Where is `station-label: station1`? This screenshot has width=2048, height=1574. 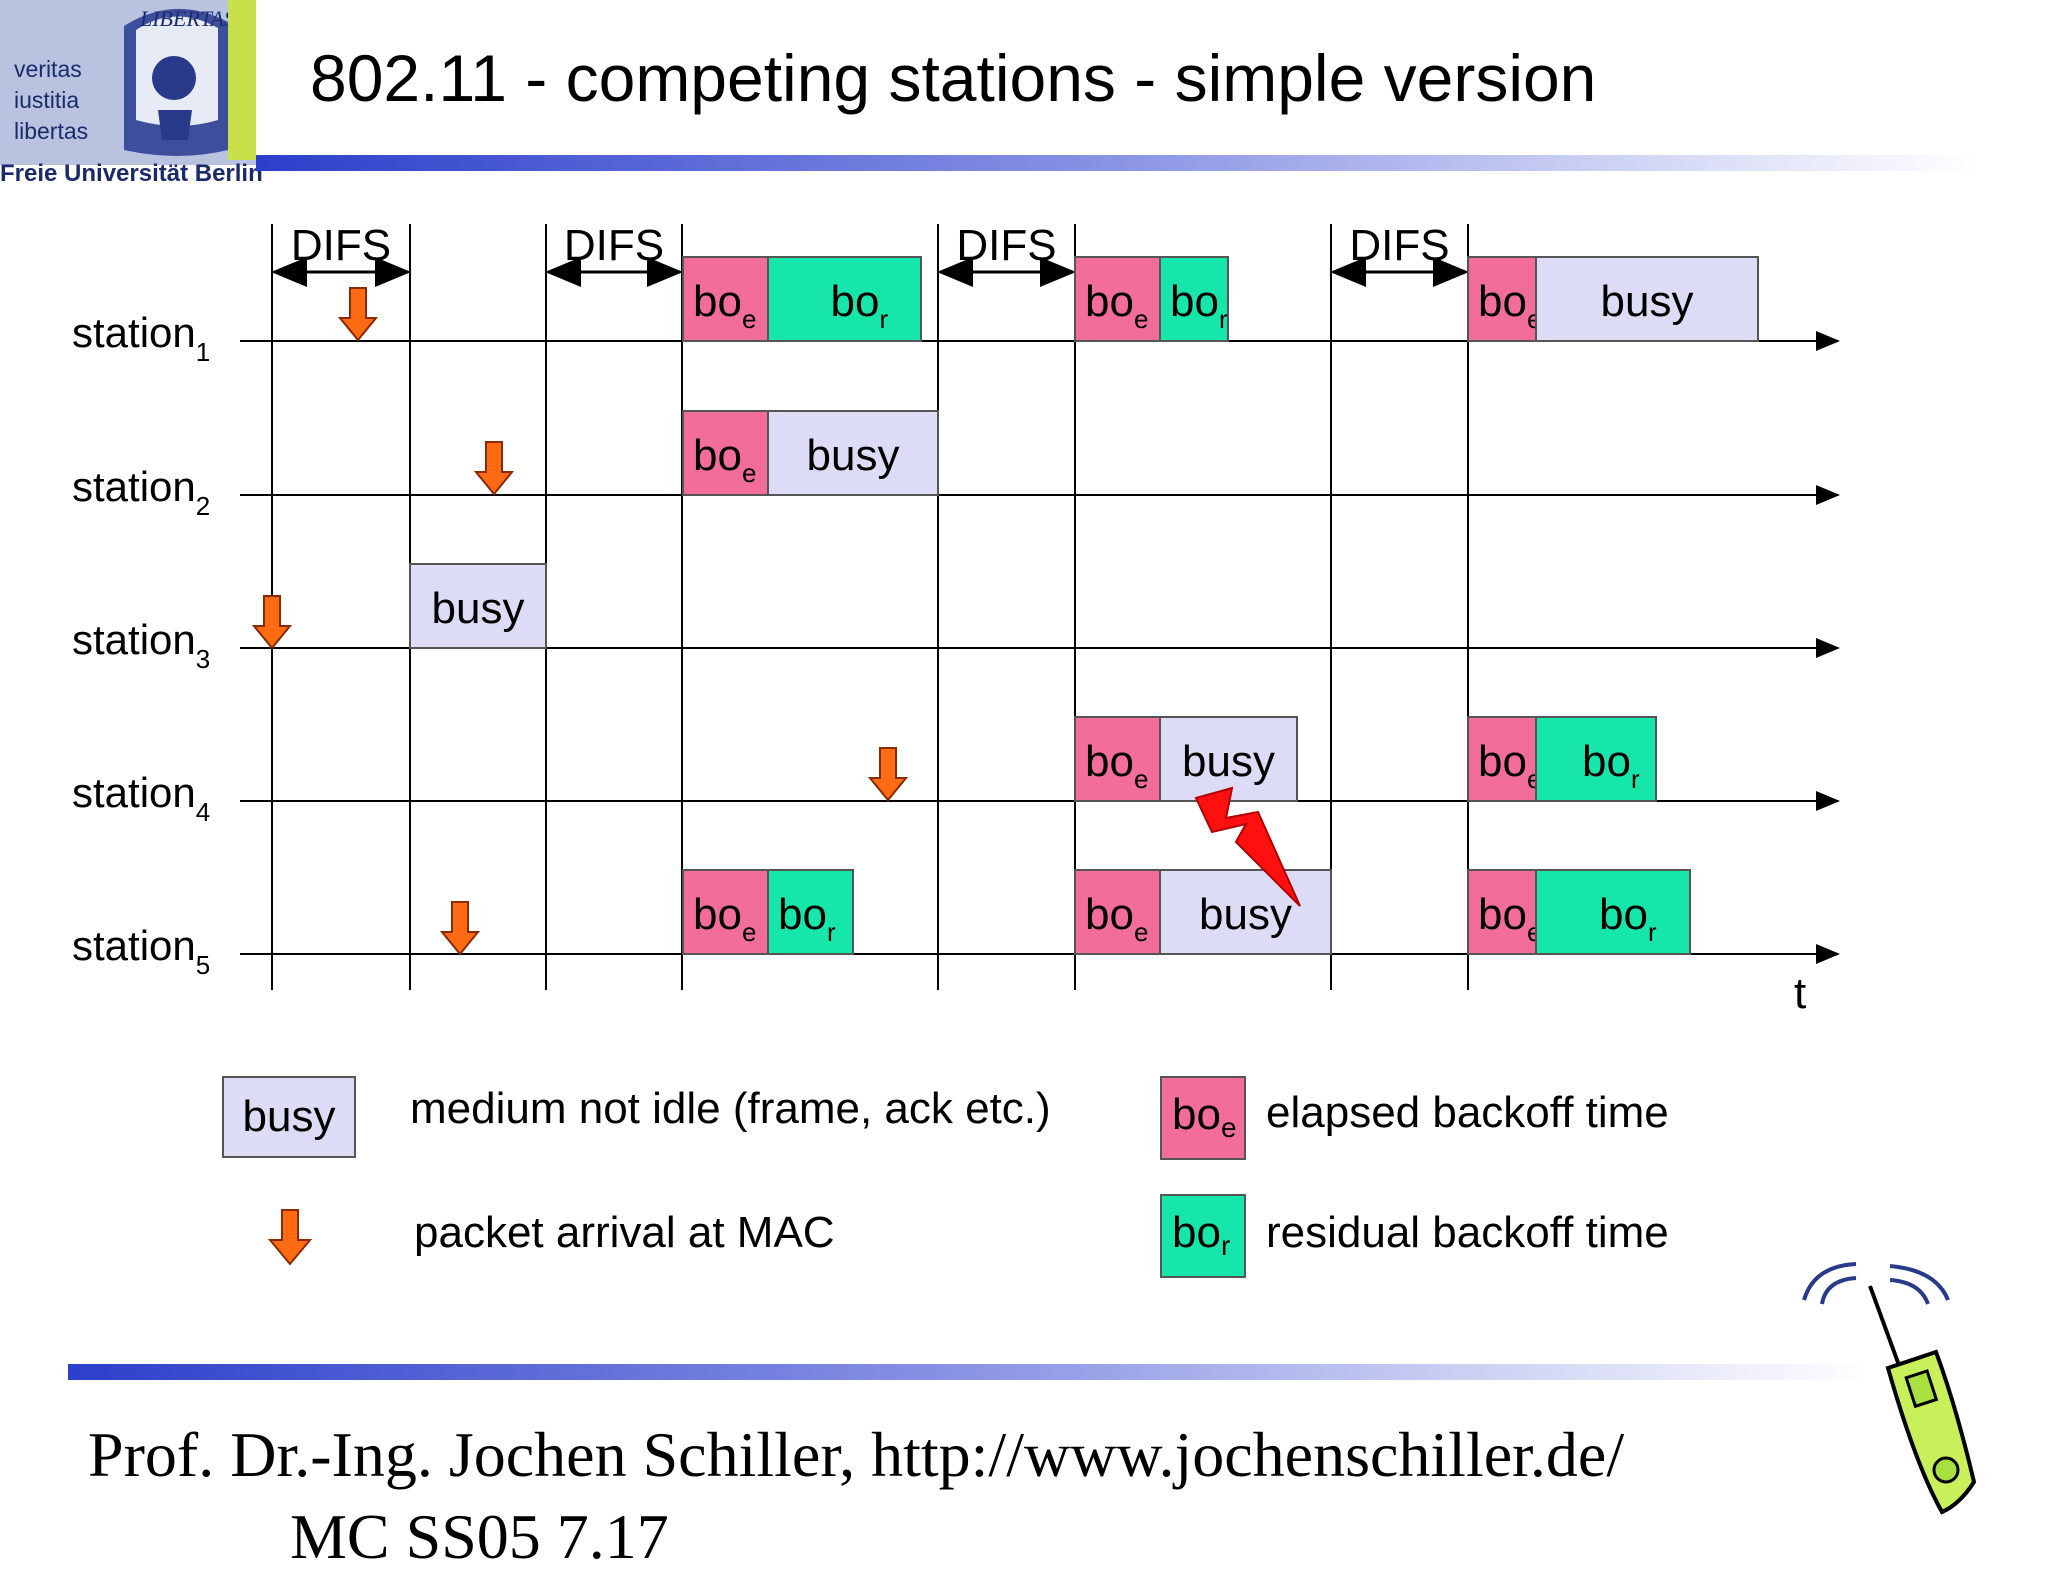 station-label: station1 is located at coordinates (141, 338).